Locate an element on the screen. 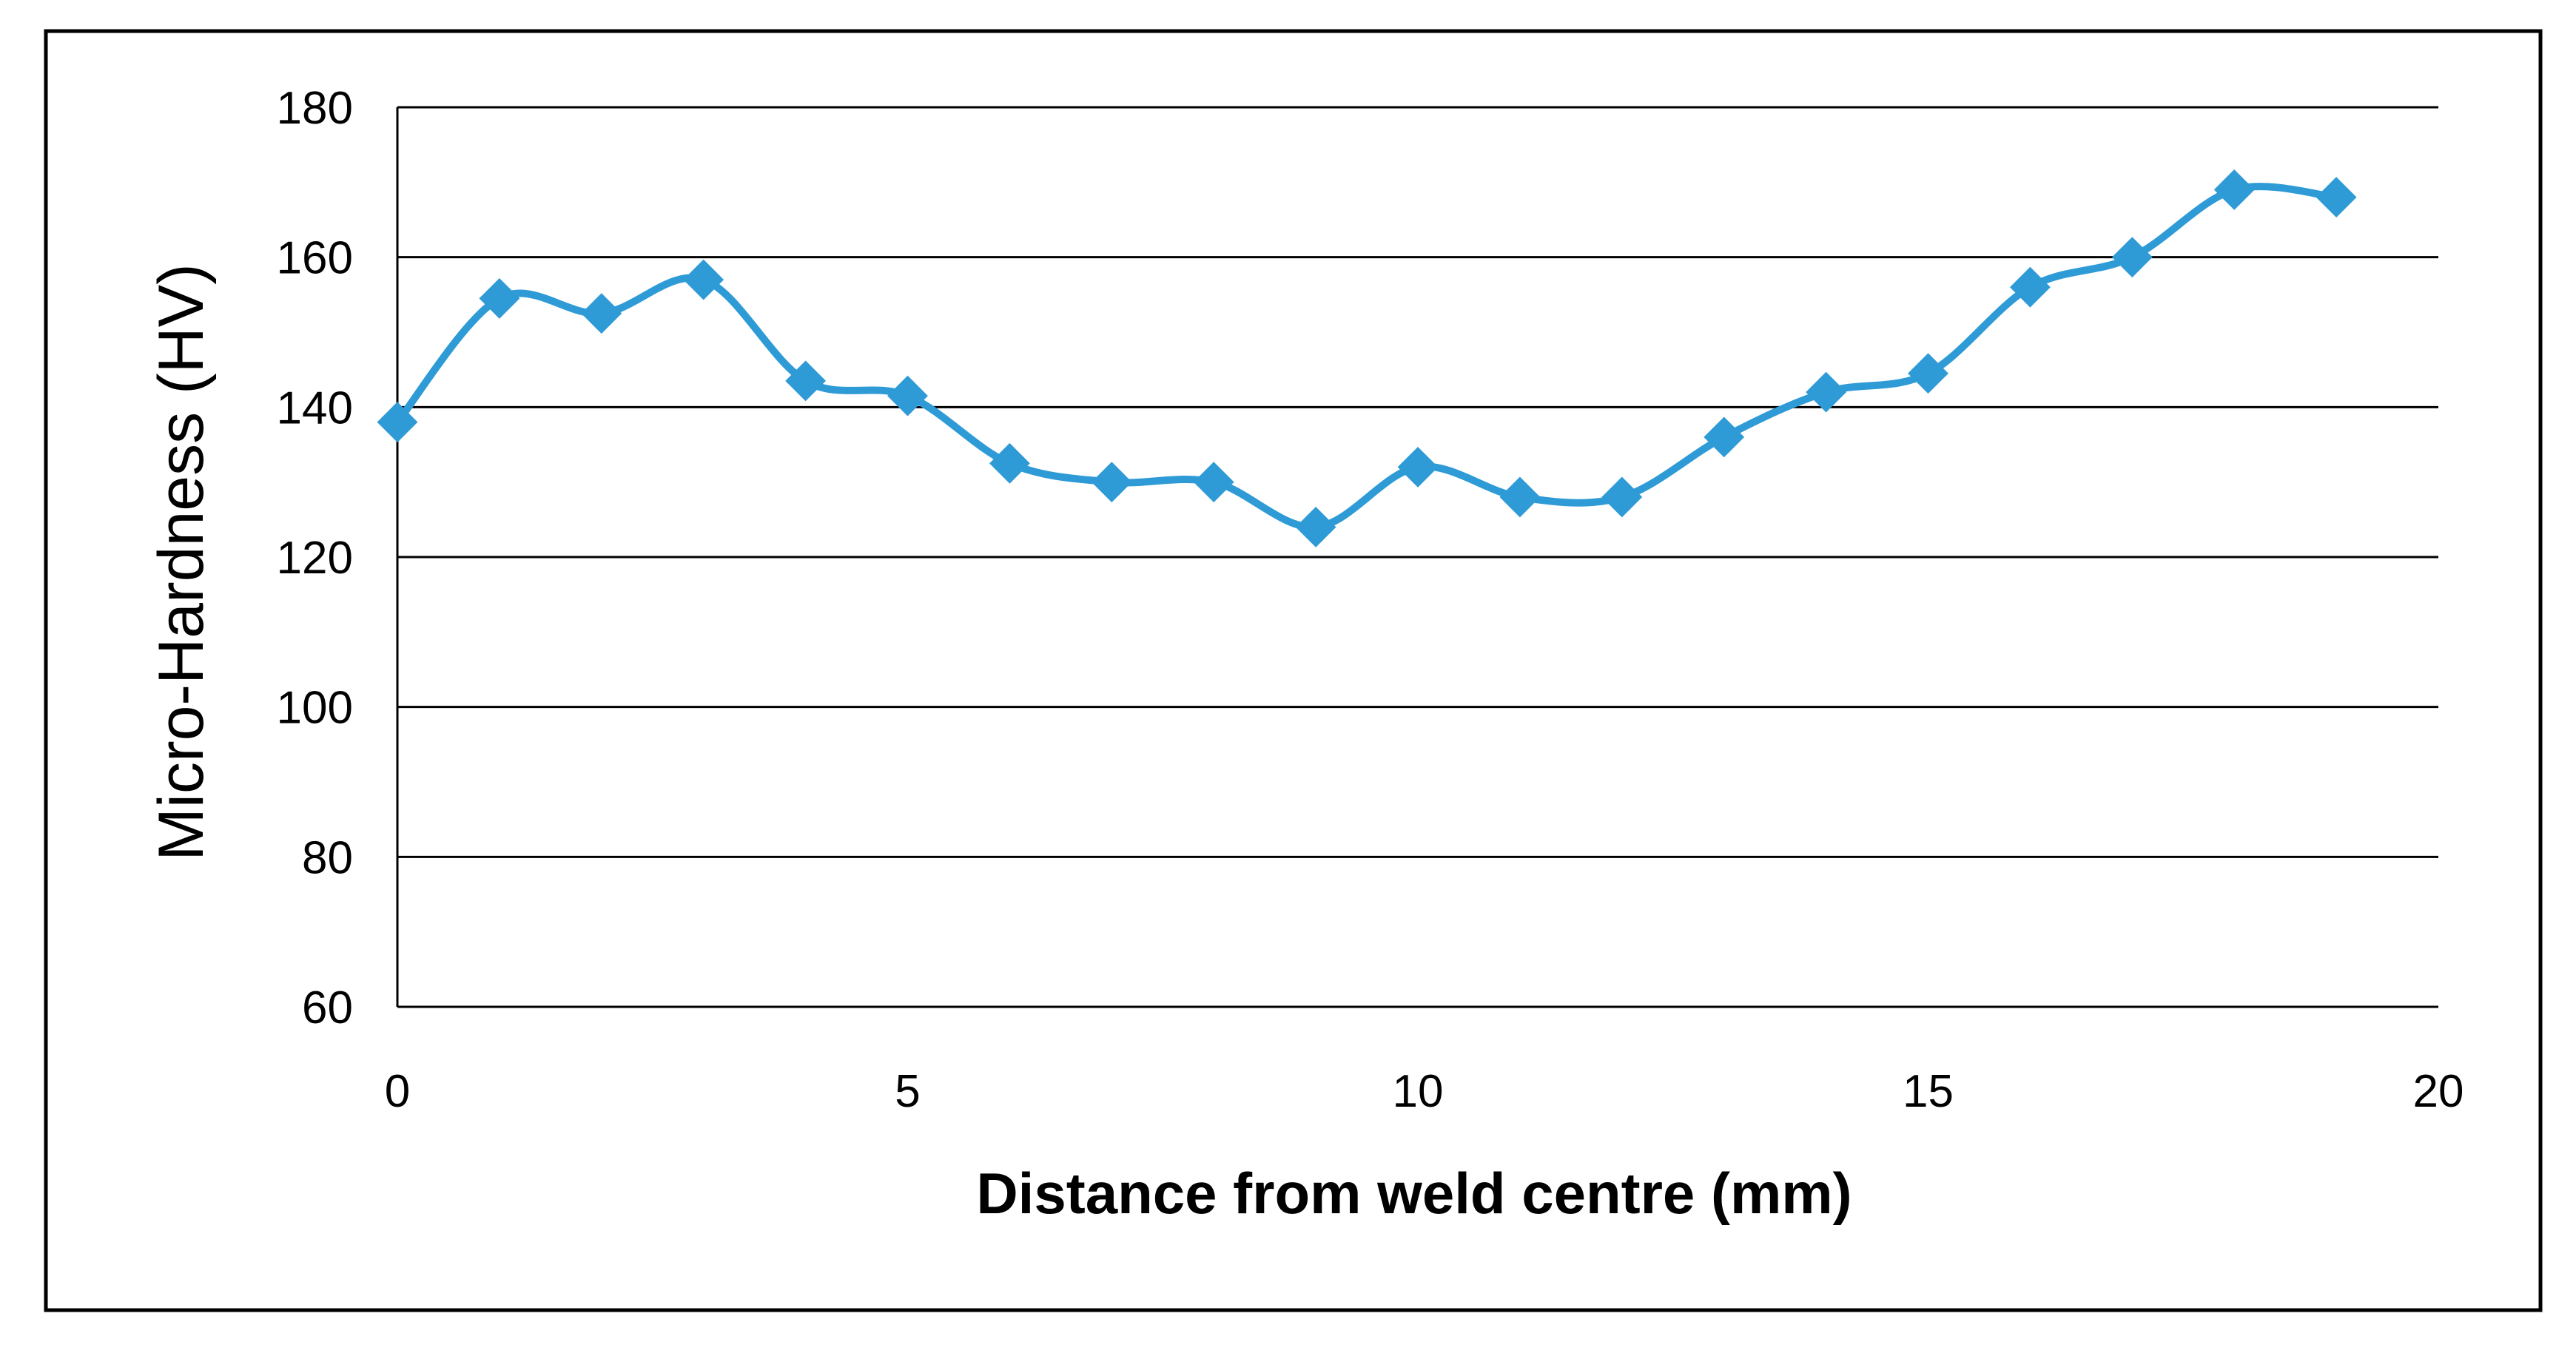 The image size is (2576, 1356). x-tick-label-20: 20 is located at coordinates (2438, 1091).